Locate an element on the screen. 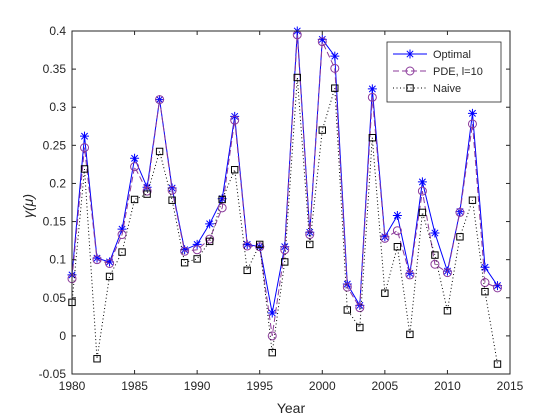 This screenshot has width=560, height=420. x-tick-label: 1985 is located at coordinates (134, 386).